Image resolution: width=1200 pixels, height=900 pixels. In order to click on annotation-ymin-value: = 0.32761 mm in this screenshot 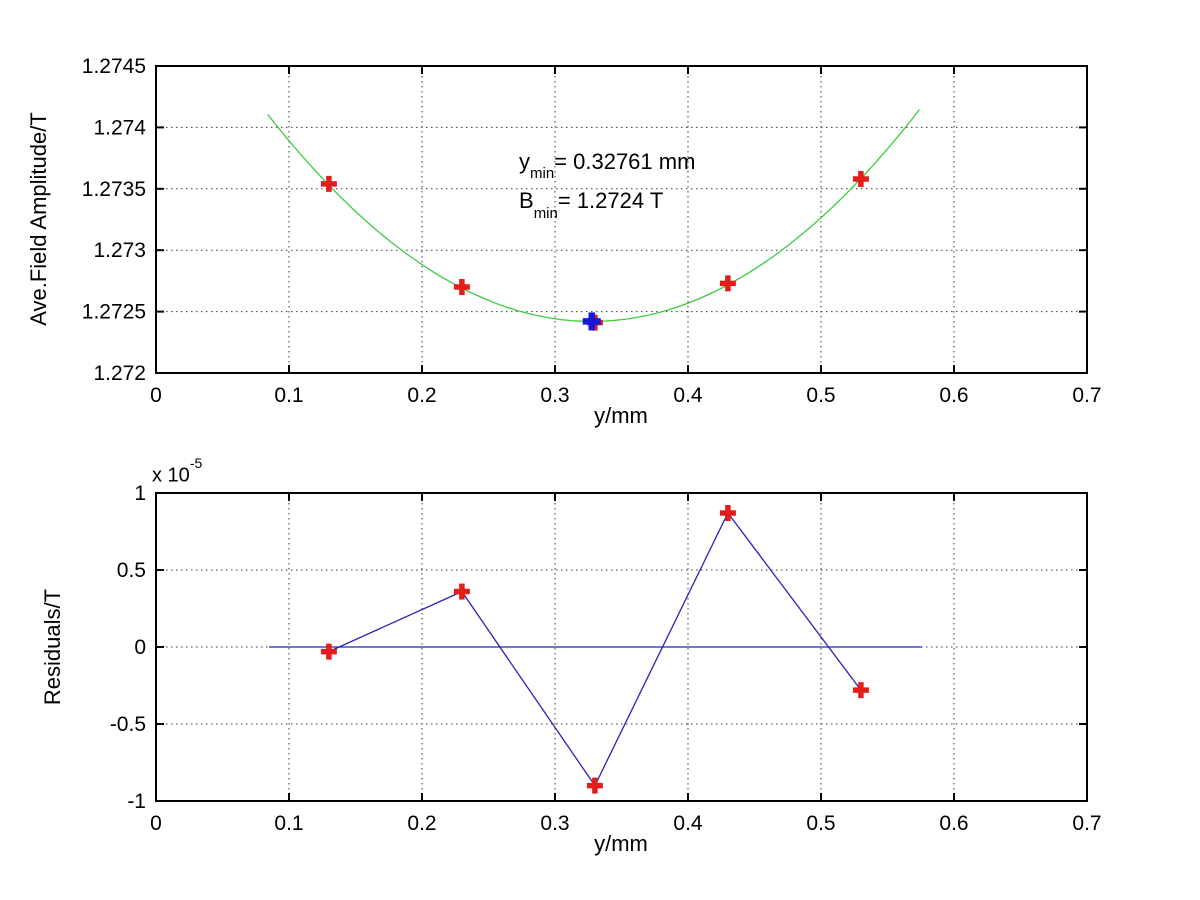, I will do `click(625, 161)`.